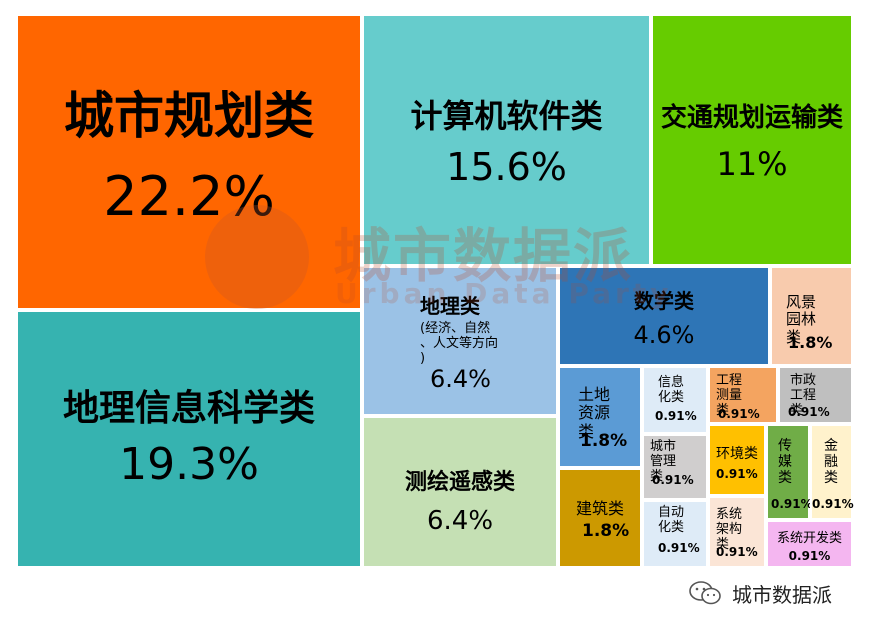  I want to click on tile-label: 信息 化类, so click(671, 390).